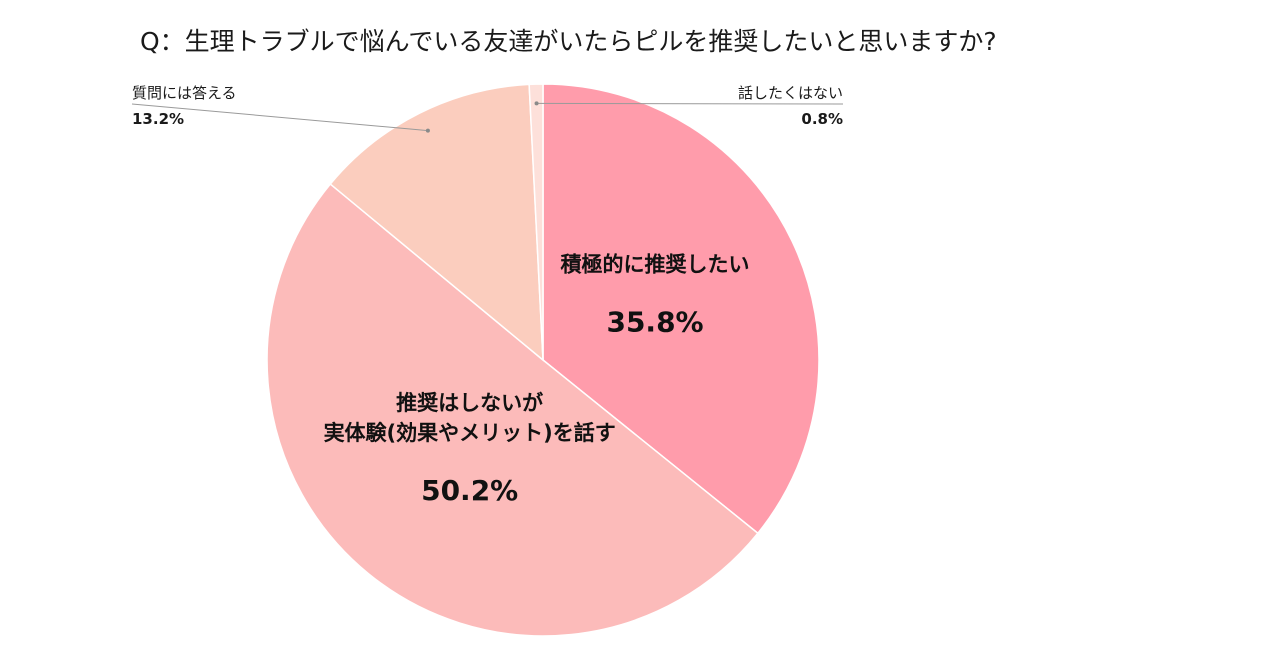 This screenshot has width=1280, height=670. Describe the element at coordinates (158, 119) in the screenshot. I see `outside-value-3: 13.2%` at that location.